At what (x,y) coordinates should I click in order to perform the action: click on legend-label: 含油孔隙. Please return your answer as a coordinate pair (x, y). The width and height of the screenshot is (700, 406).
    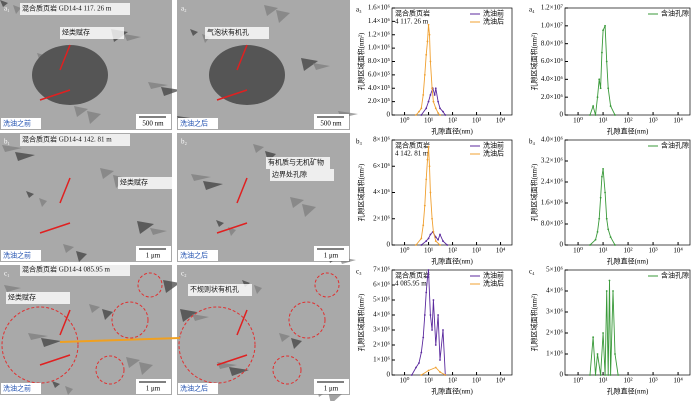
    Looking at the image, I should click on (675, 13).